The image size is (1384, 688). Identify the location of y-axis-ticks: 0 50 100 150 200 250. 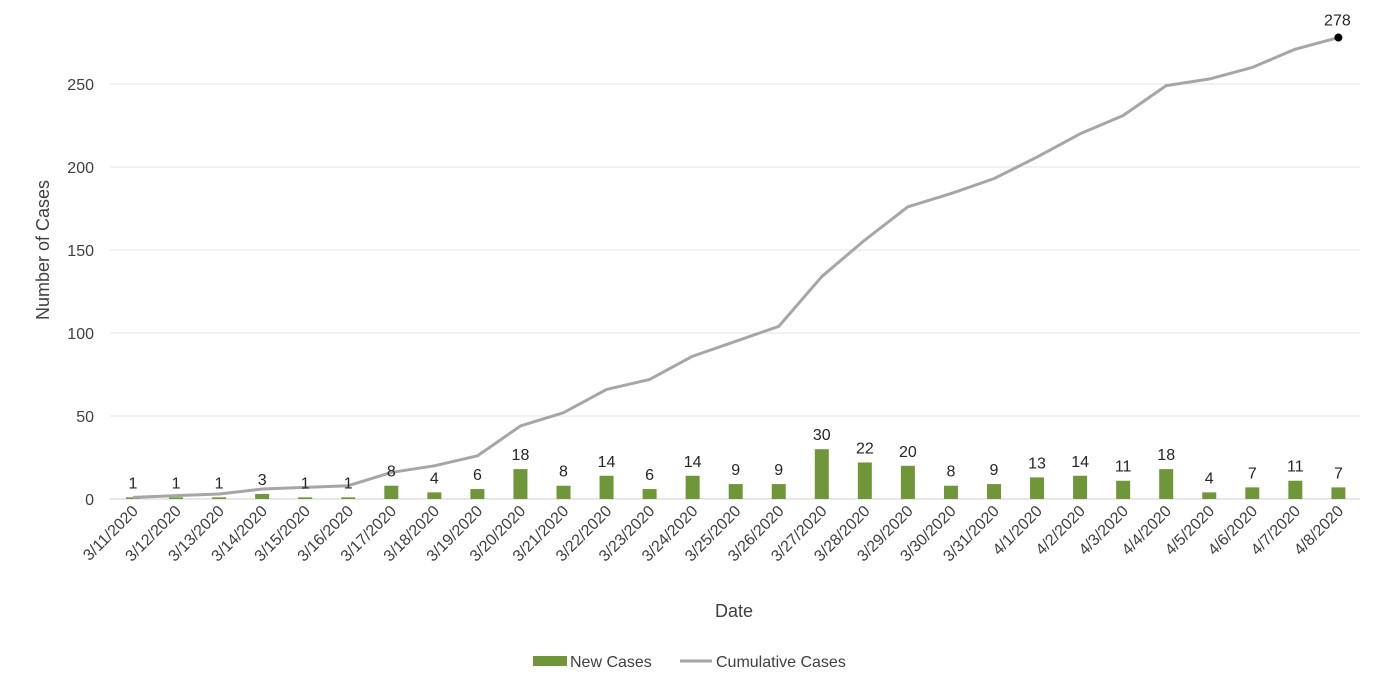
(80, 293).